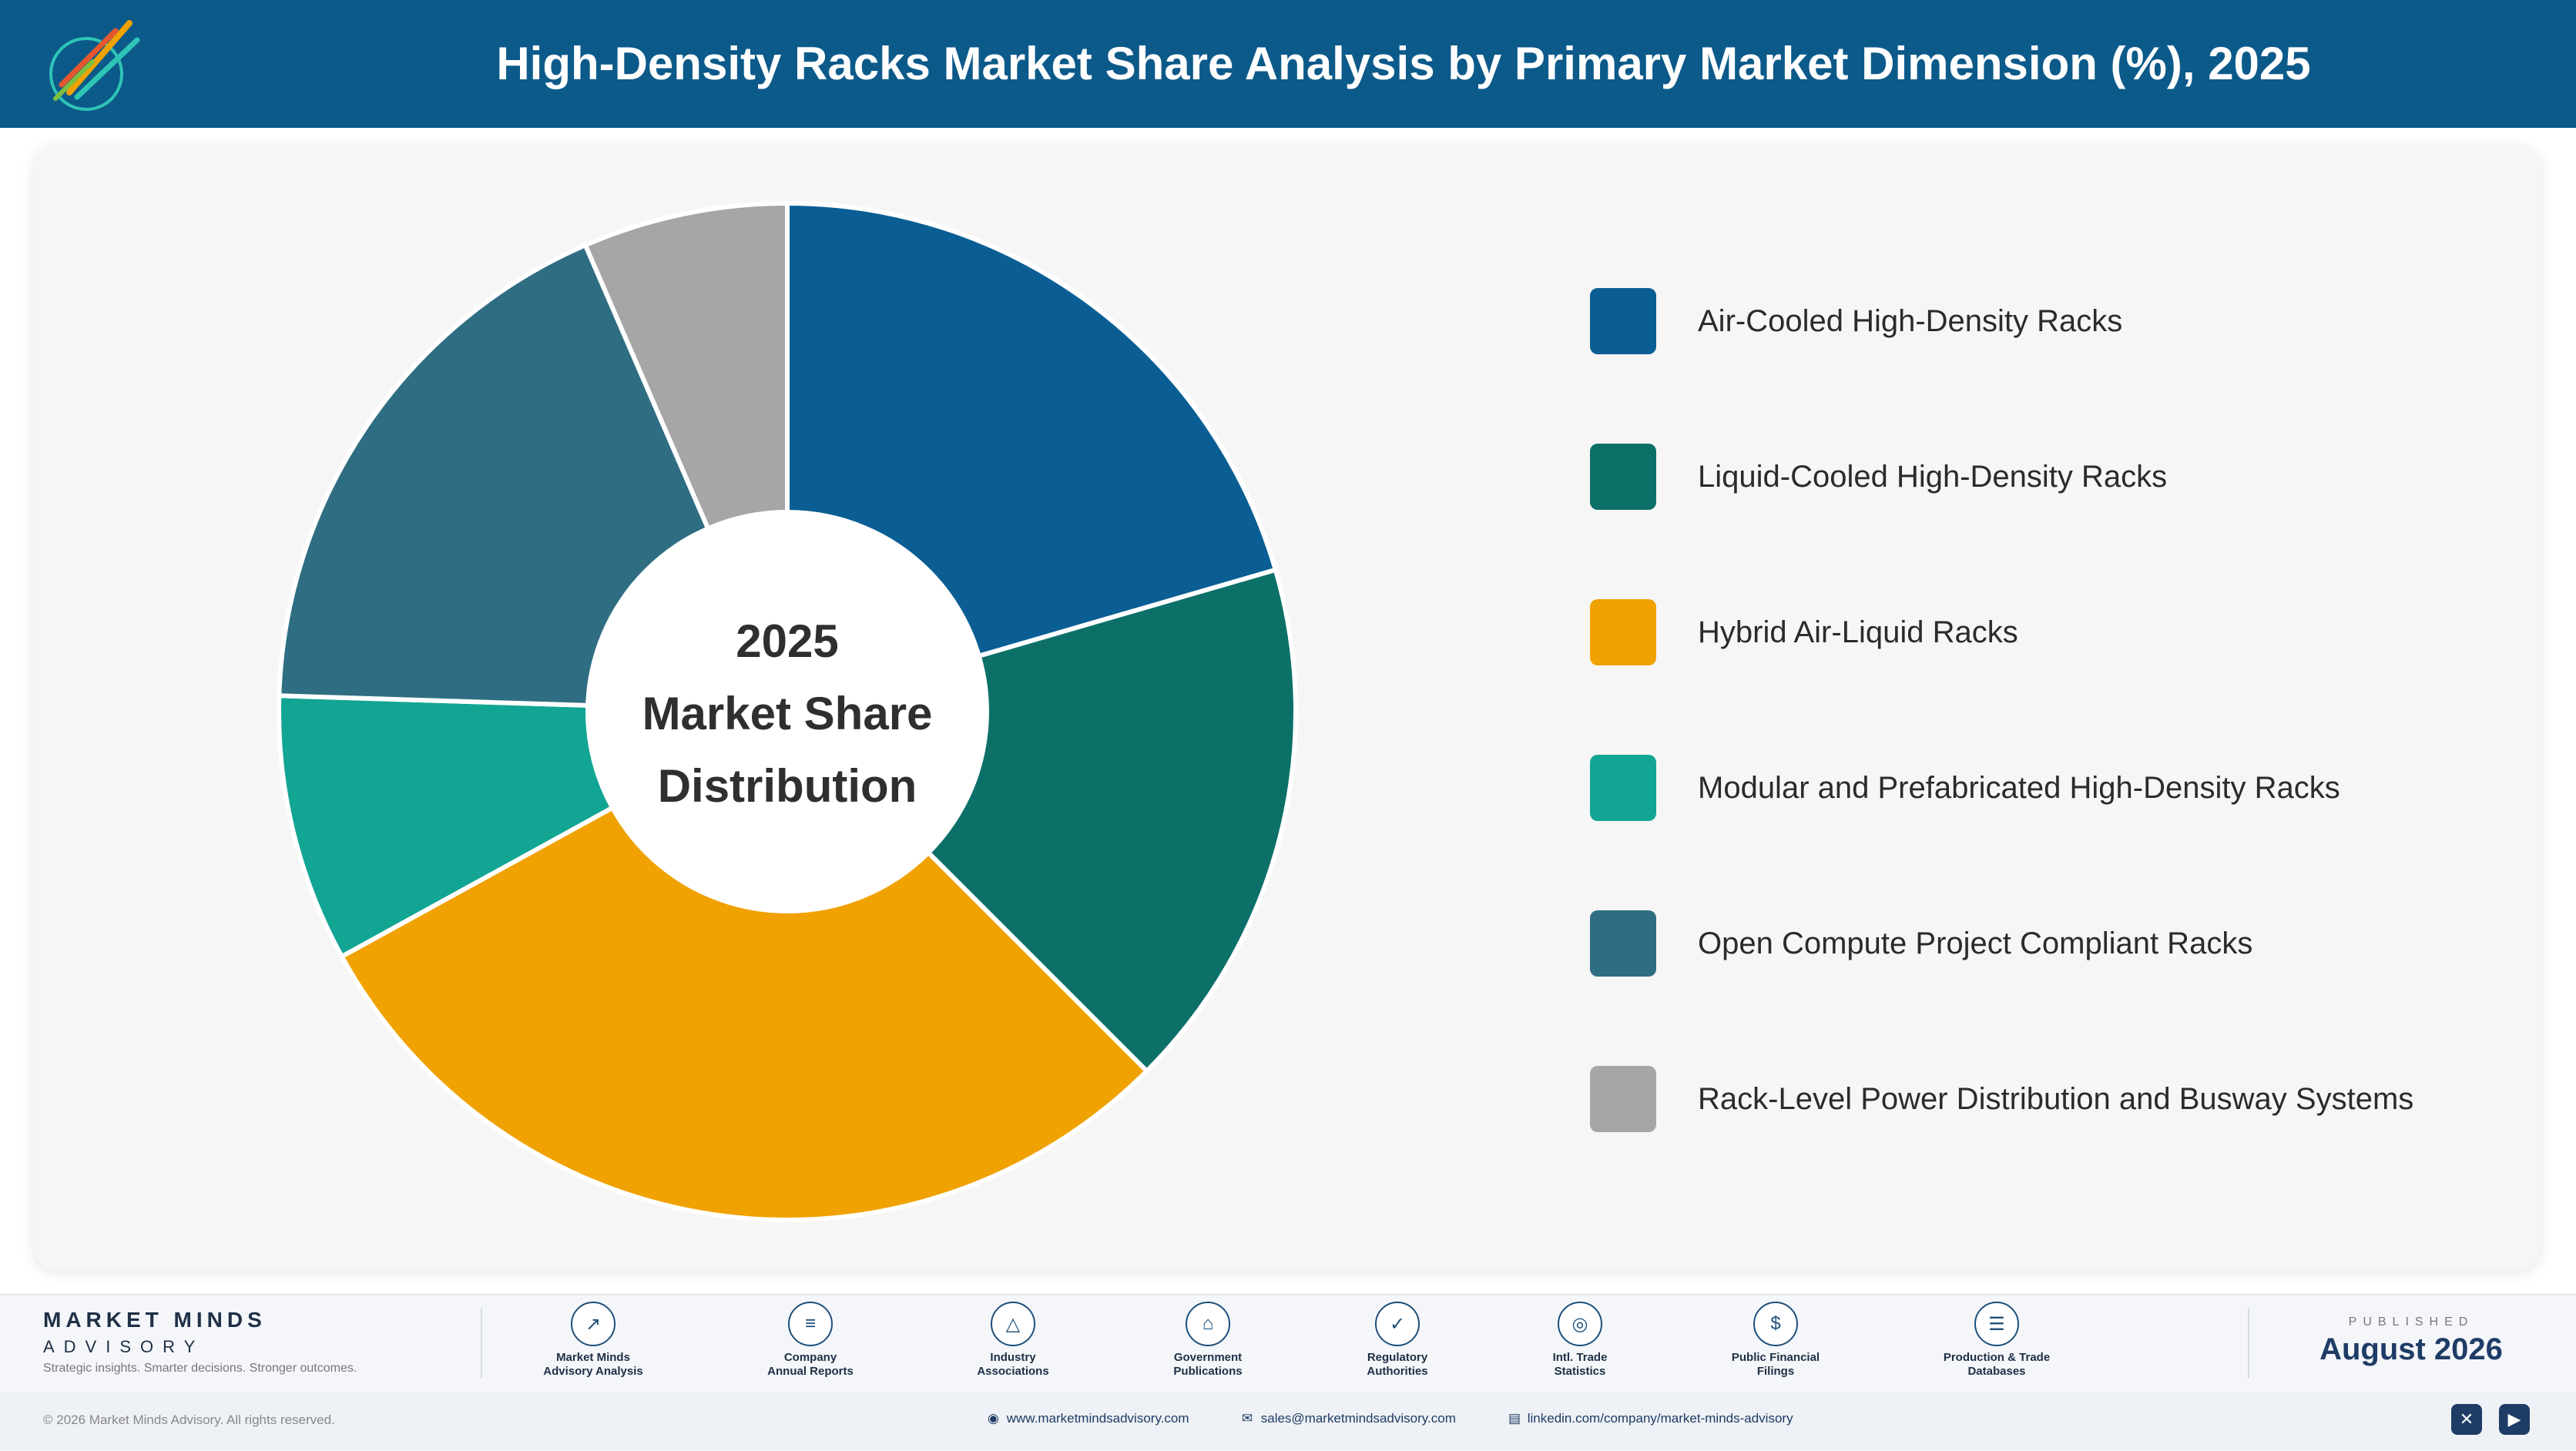 This screenshot has height=1451, width=2576. Describe the element at coordinates (1397, 1324) in the screenshot. I see `shield-icon: ✓` at that location.